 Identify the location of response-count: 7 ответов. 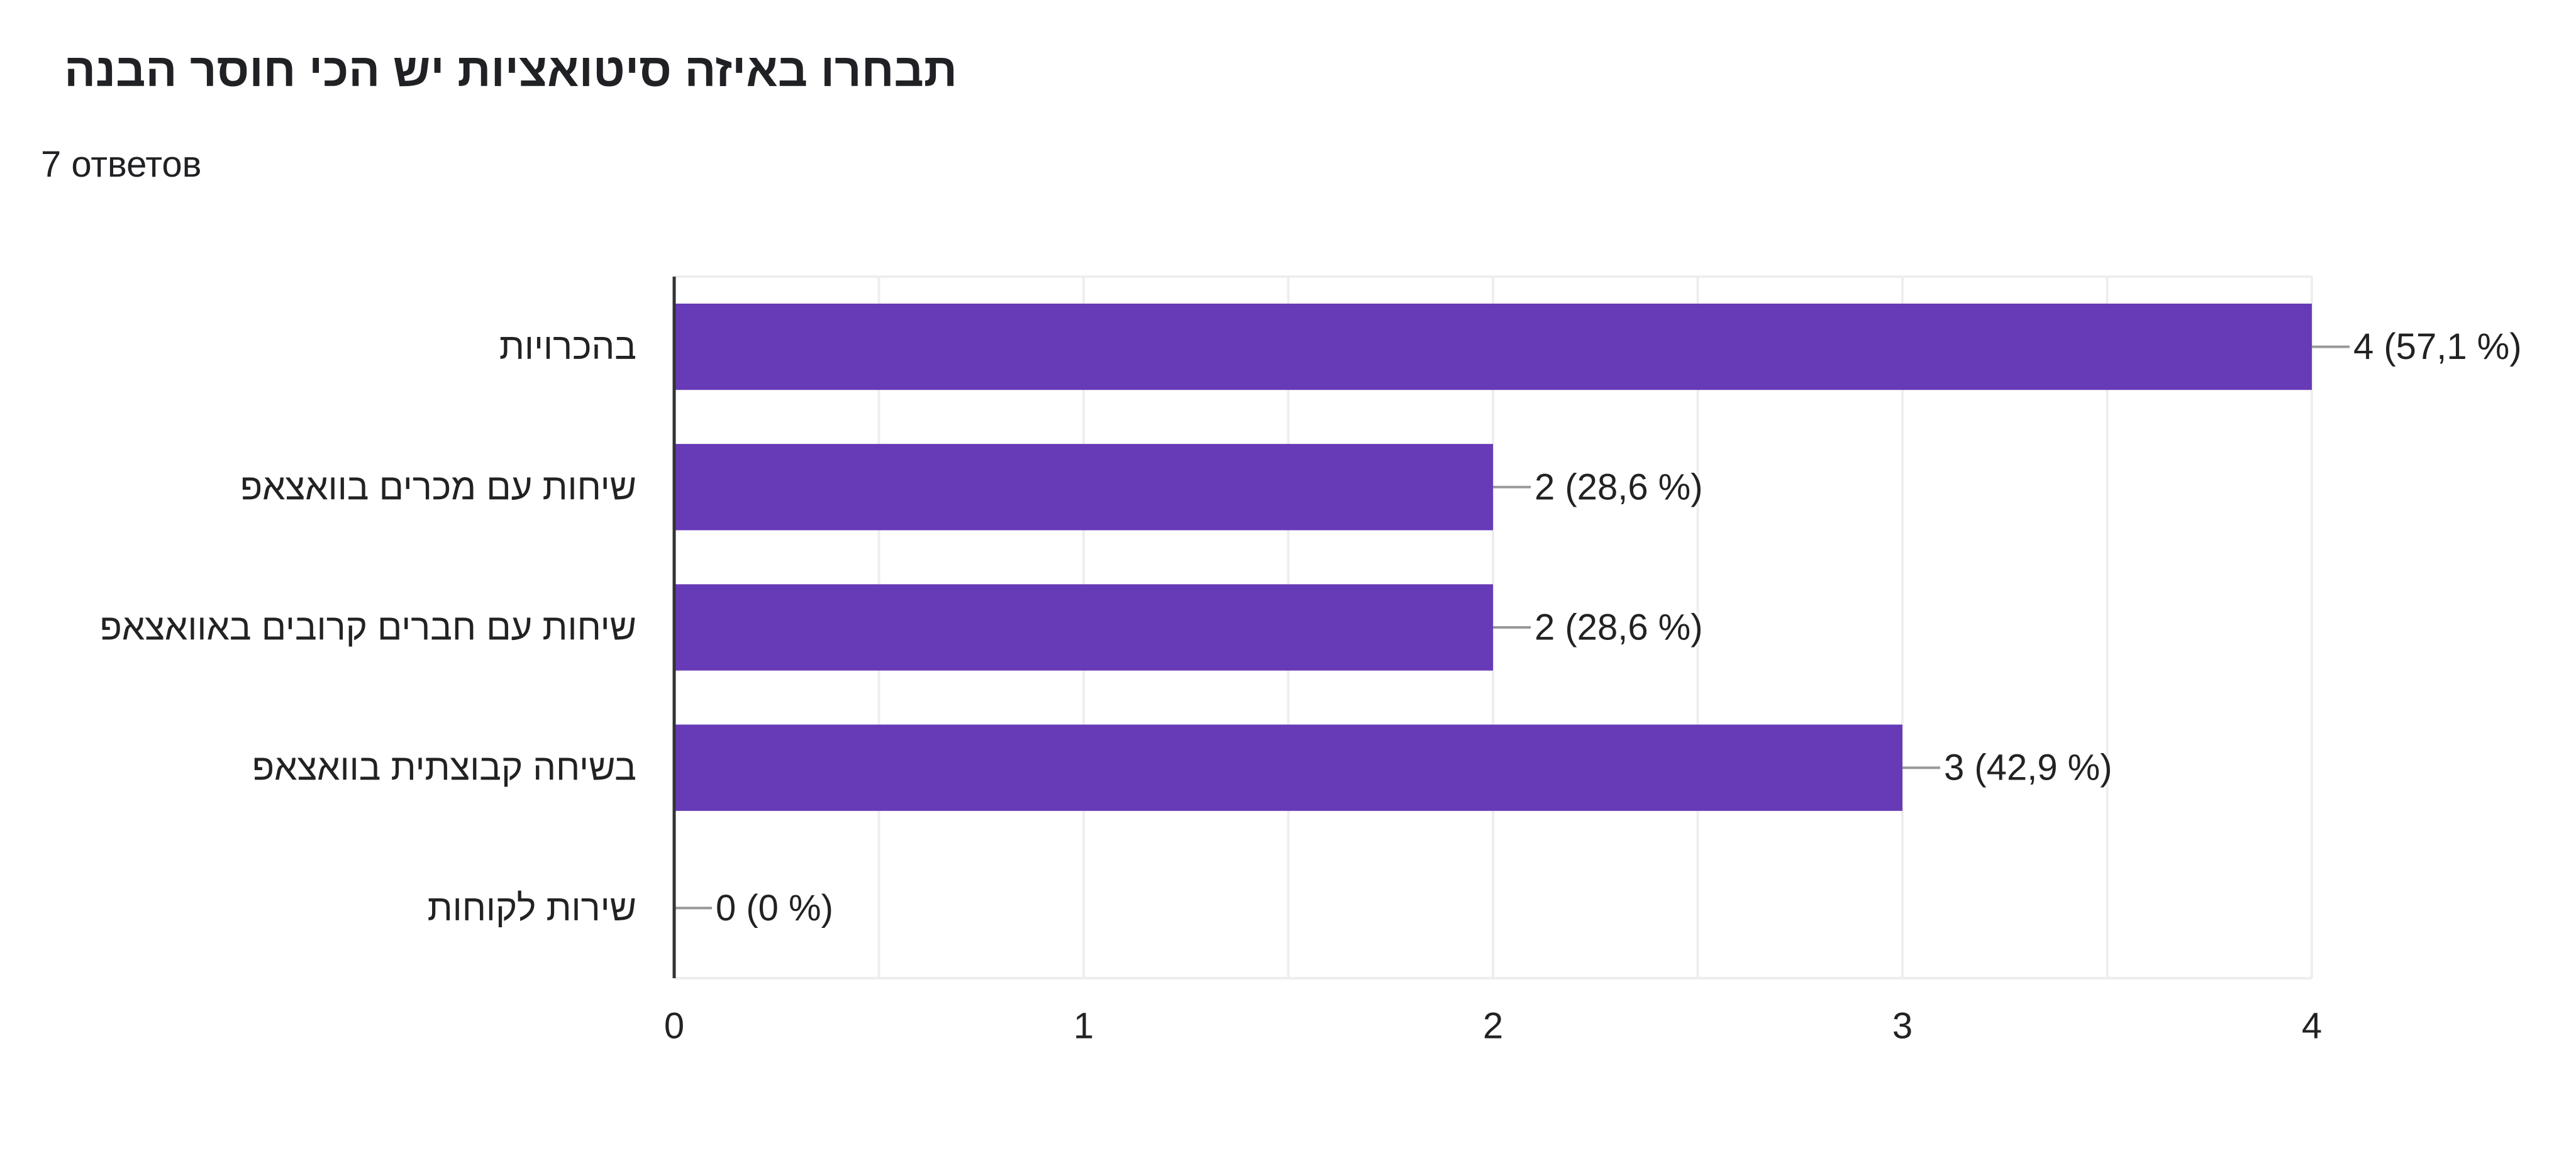
(121, 164).